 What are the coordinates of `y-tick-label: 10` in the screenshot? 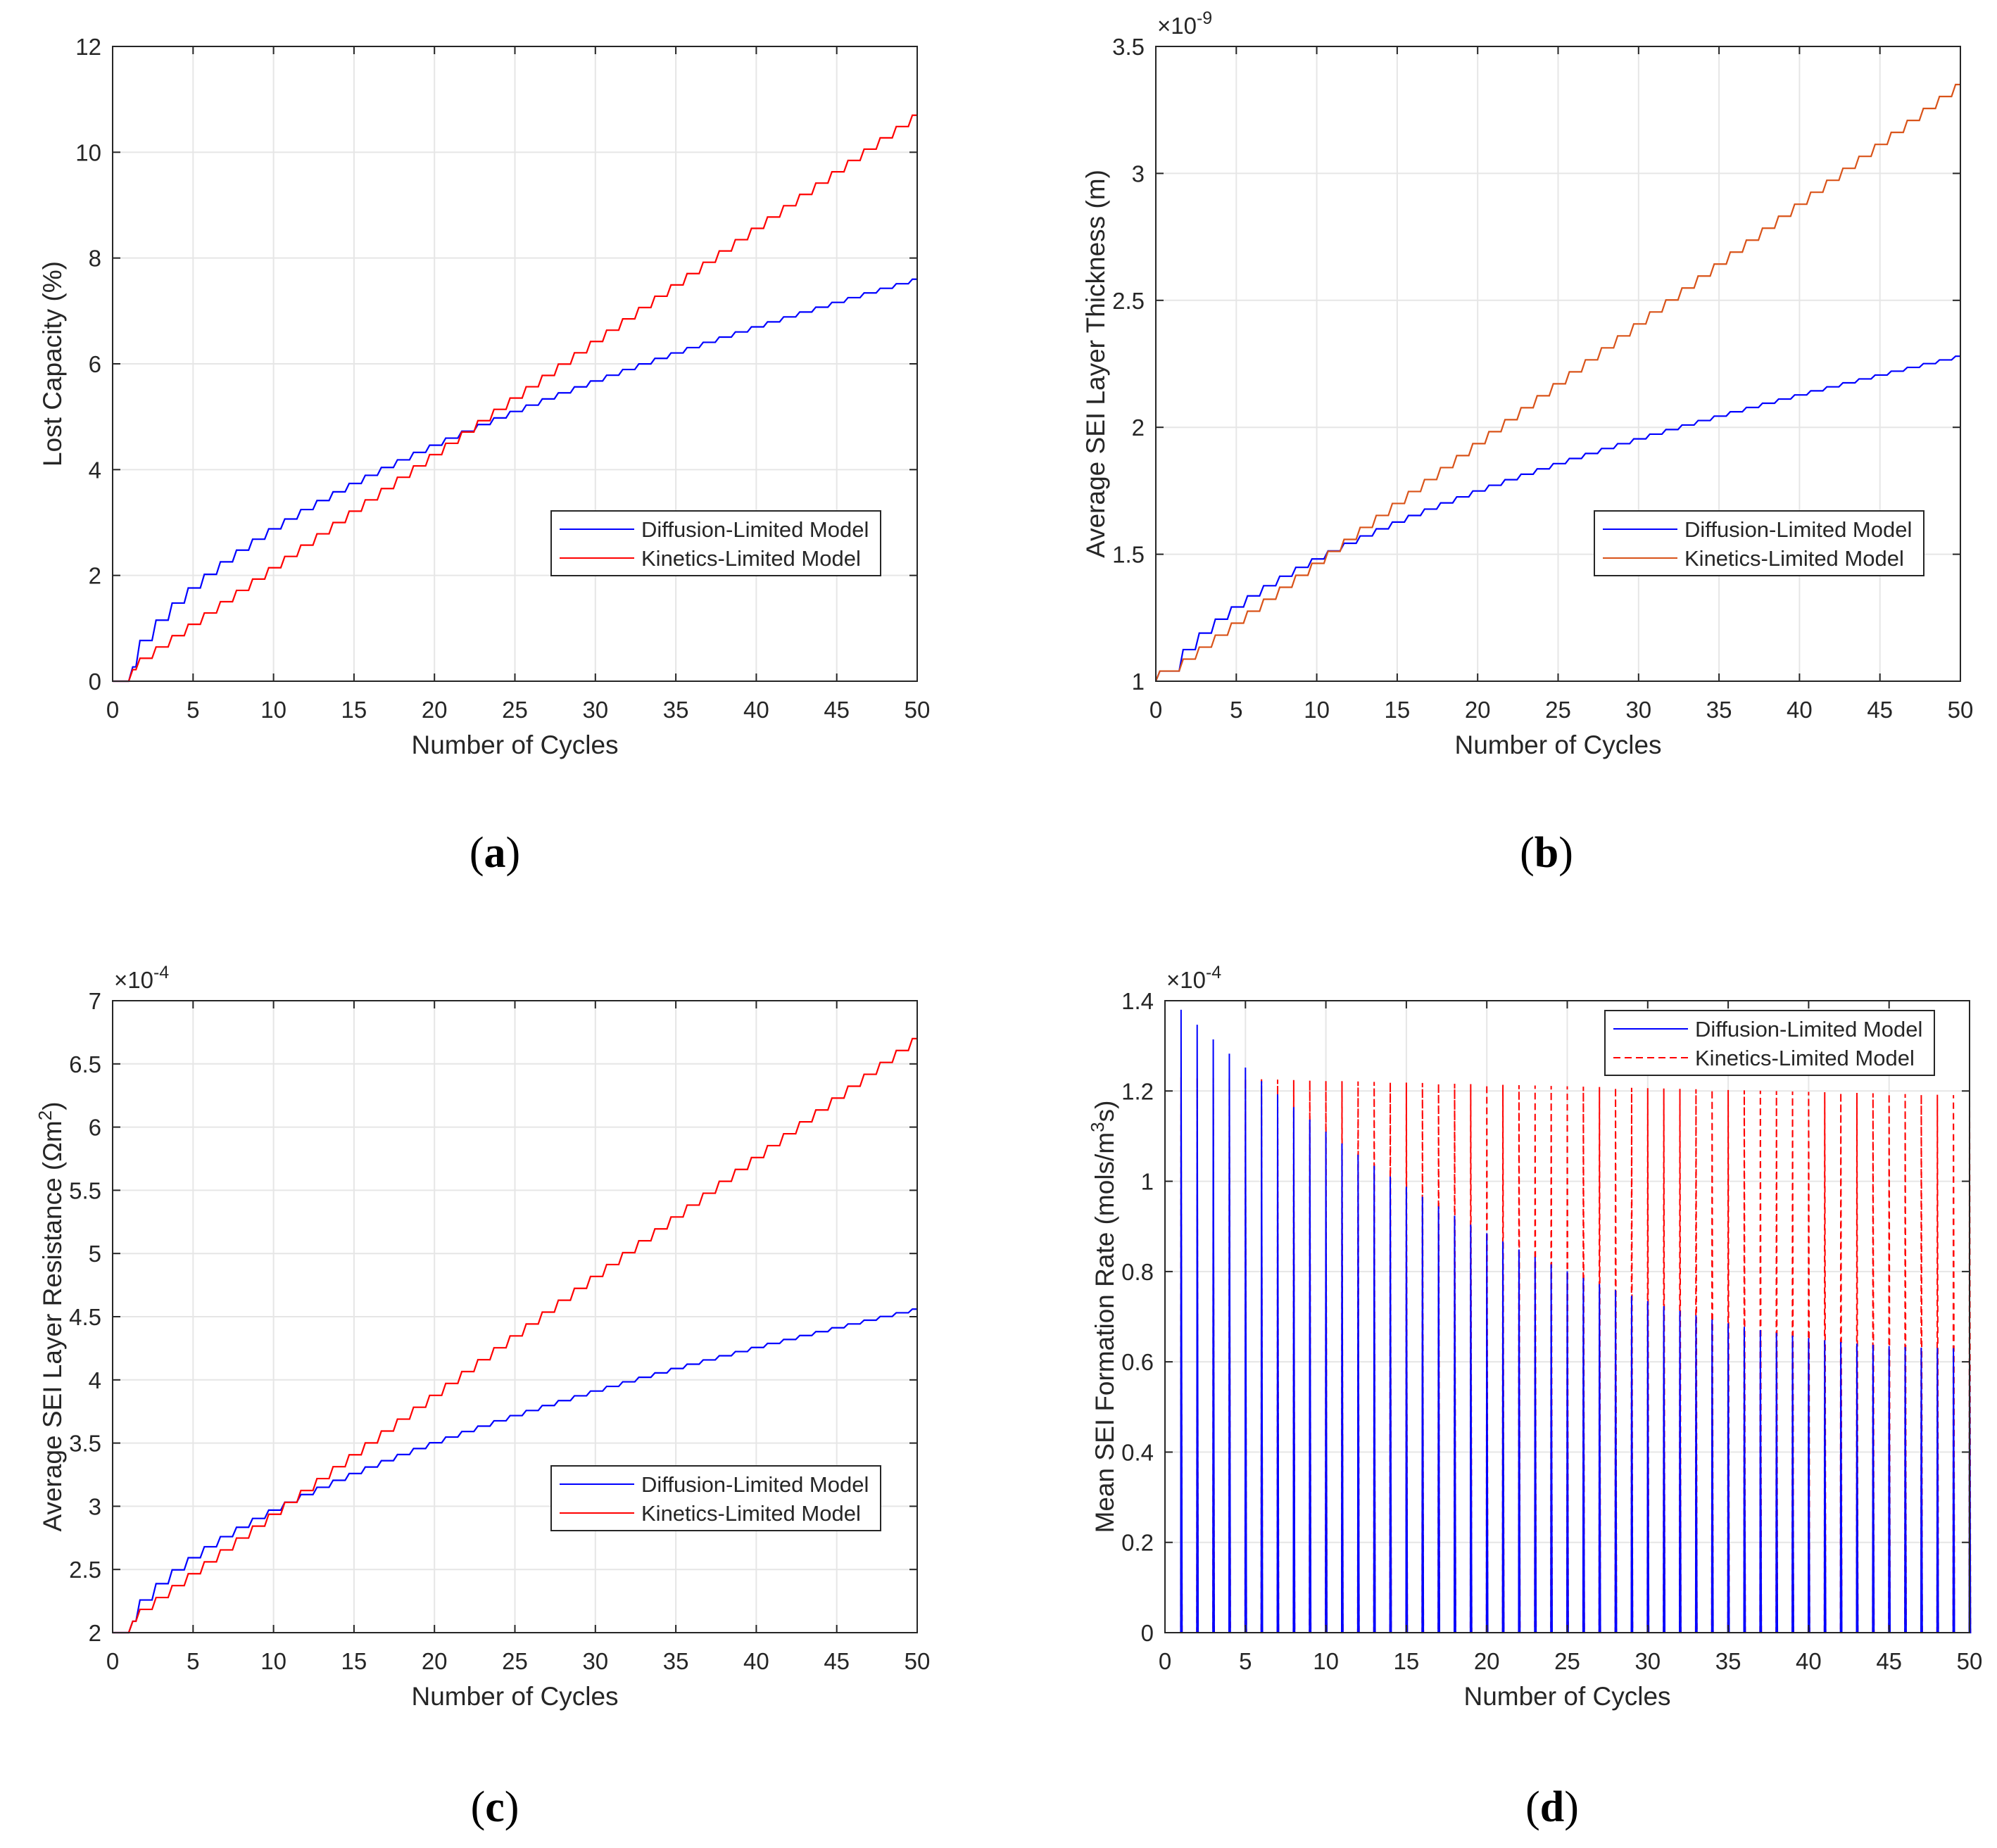 It's located at (88, 152).